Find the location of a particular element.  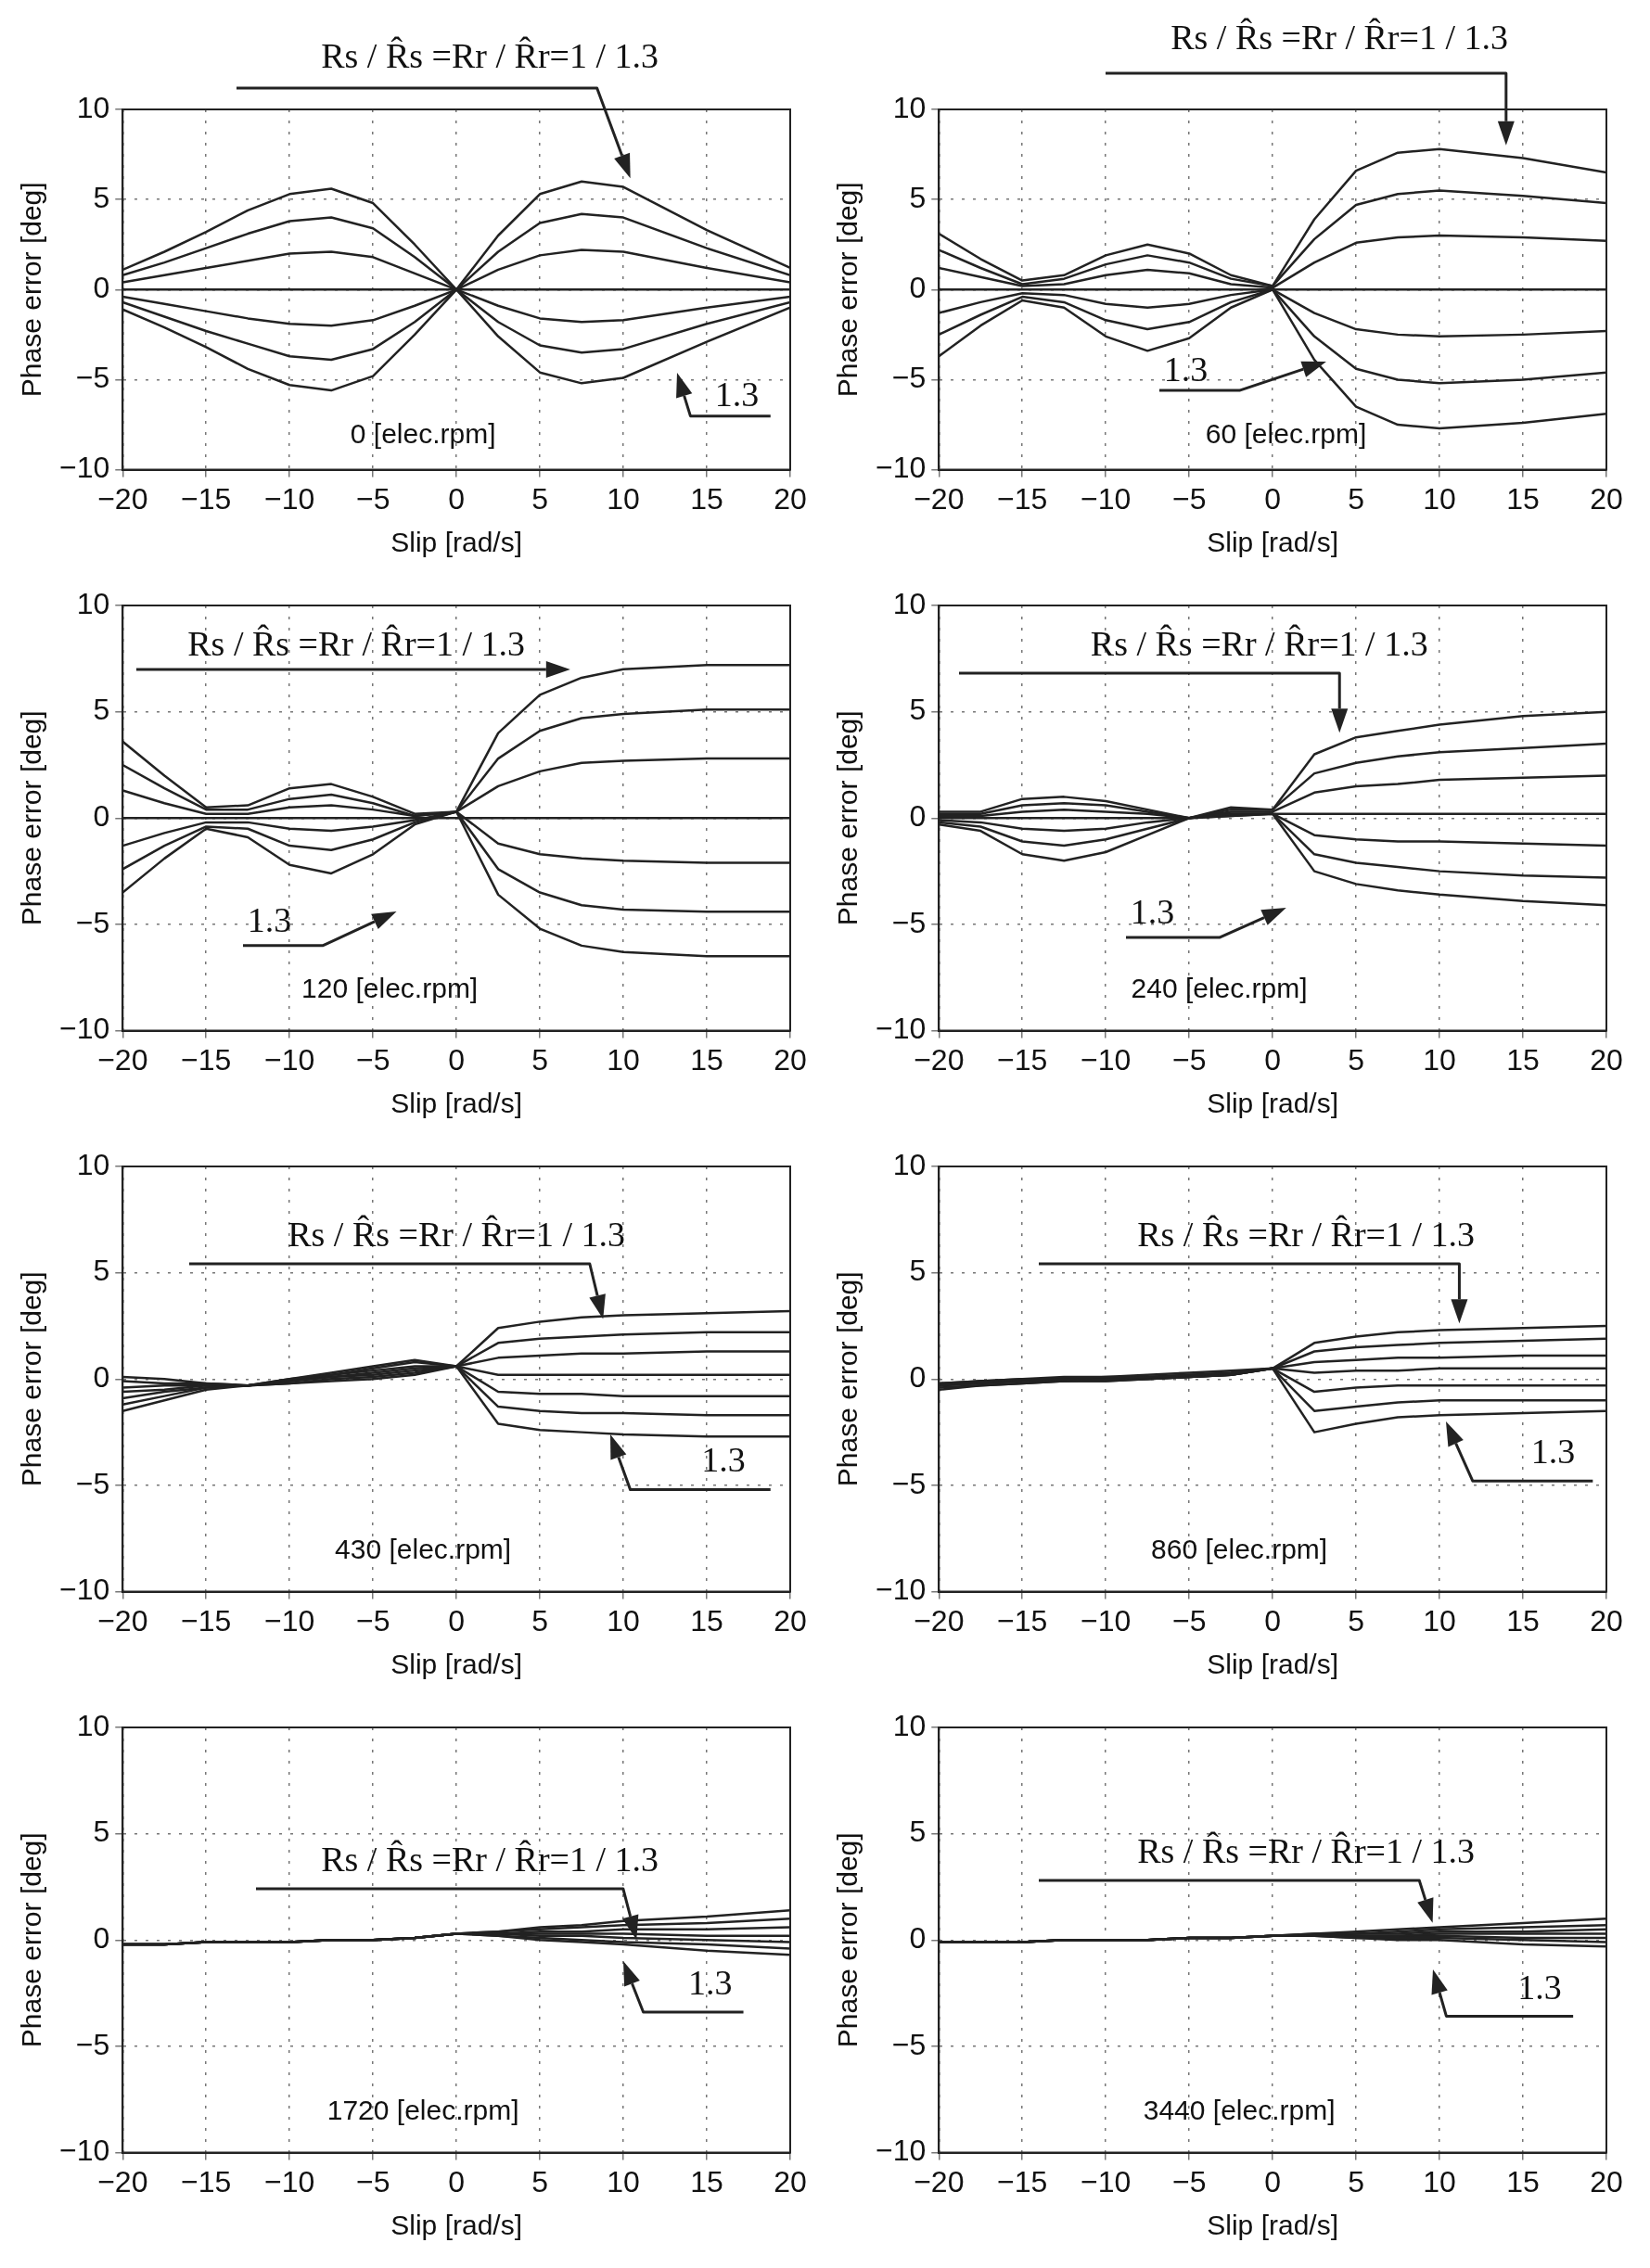

annotation: 430 [elec.rpm] is located at coordinates (423, 1549).